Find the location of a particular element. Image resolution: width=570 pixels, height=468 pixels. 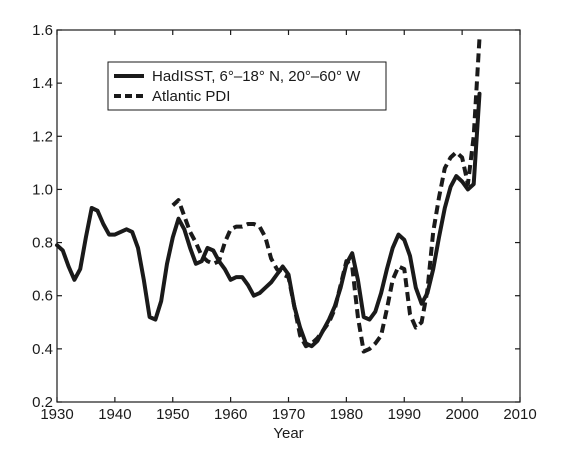

x-tick-label: 1990 is located at coordinates (404, 414).